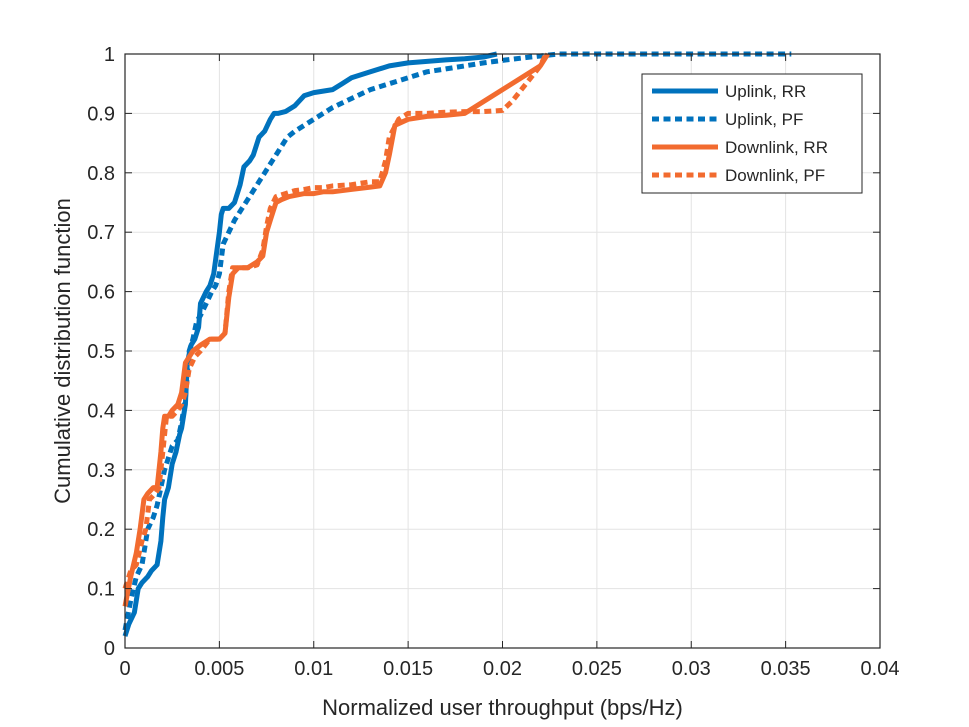 The image size is (969, 727). What do you see at coordinates (101, 471) in the screenshot?
I see `y-tick-label: 0.3` at bounding box center [101, 471].